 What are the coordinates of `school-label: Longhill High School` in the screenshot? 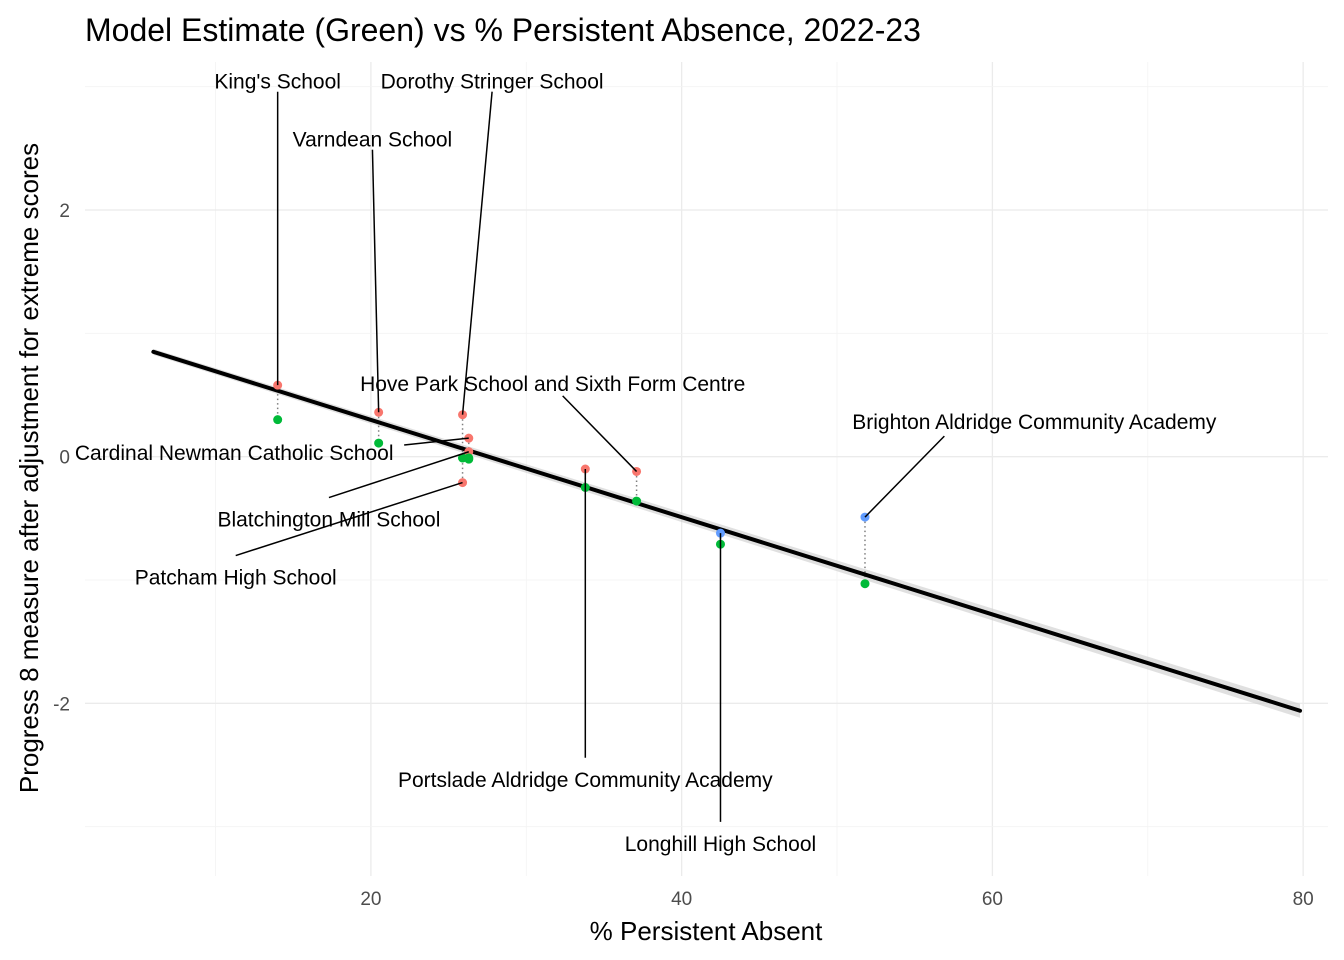 It's located at (720, 844).